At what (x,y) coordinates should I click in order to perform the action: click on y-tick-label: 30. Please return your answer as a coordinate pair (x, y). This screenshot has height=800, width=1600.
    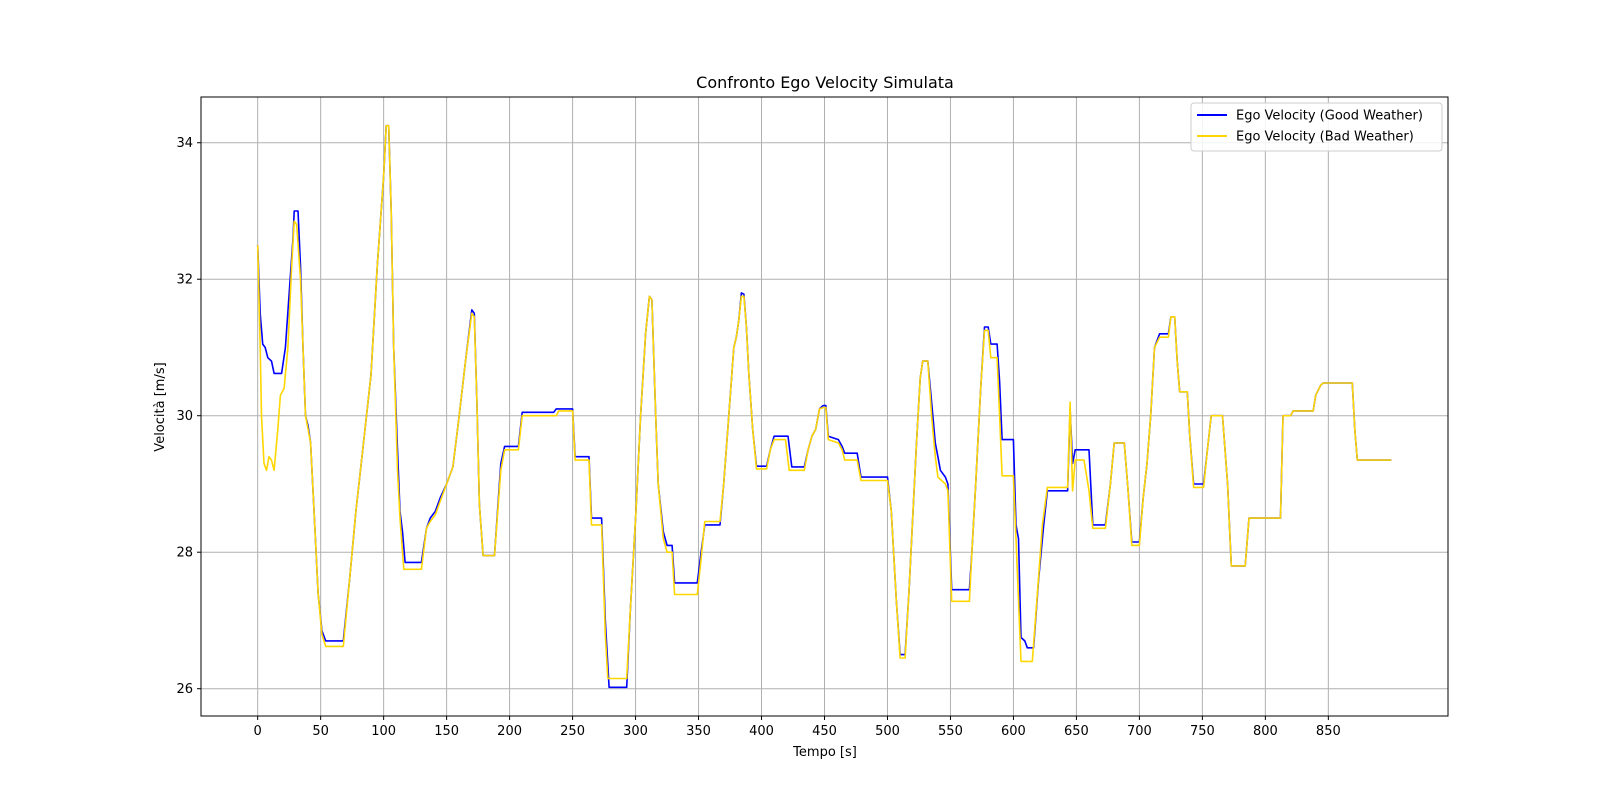
    Looking at the image, I should click on (184, 416).